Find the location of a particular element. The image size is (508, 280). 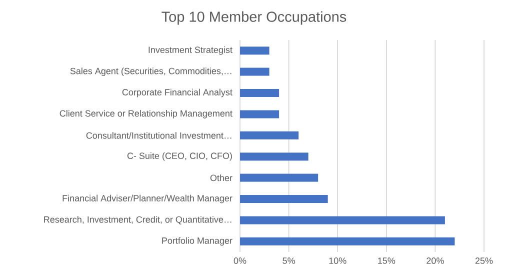

y-tick-label: Portfolio Manager is located at coordinates (197, 241).